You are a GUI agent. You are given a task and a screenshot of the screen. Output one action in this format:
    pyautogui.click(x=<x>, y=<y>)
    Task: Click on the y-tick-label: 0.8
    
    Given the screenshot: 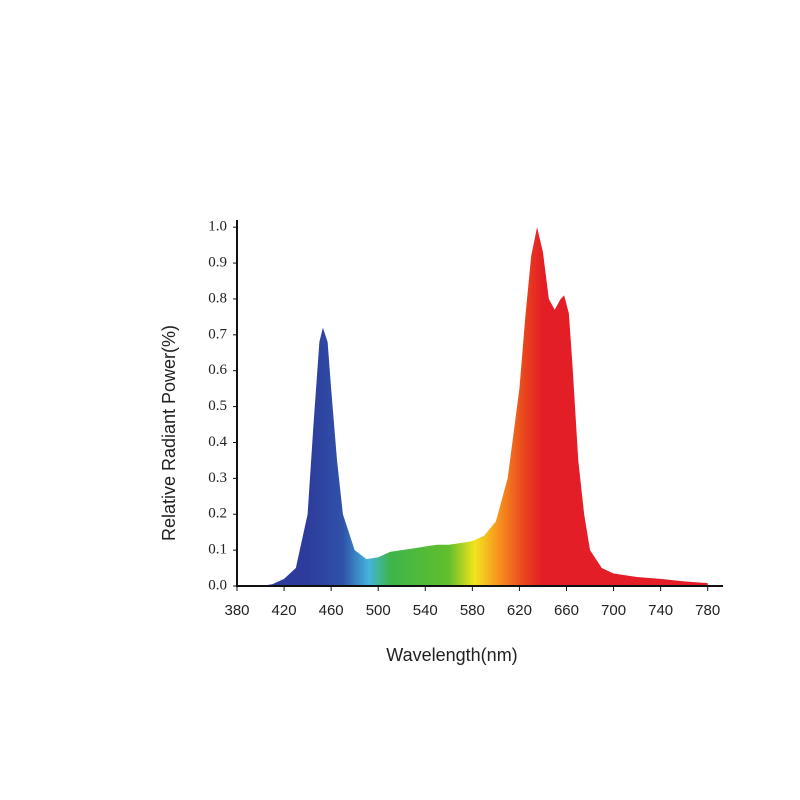 What is the action you would take?
    pyautogui.click(x=217, y=298)
    